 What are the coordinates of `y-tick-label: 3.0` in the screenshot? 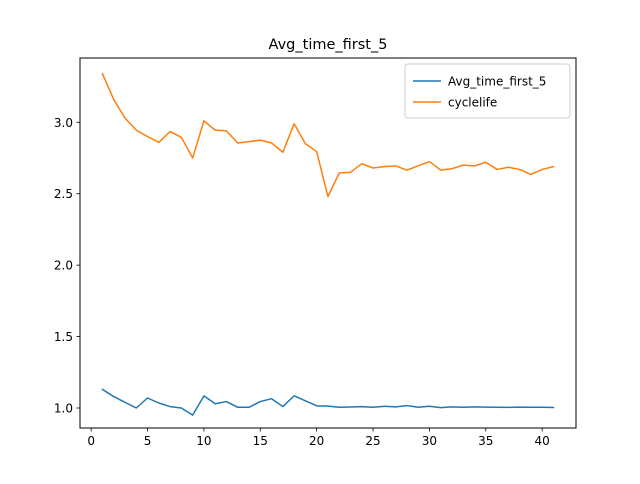 It's located at (63, 123).